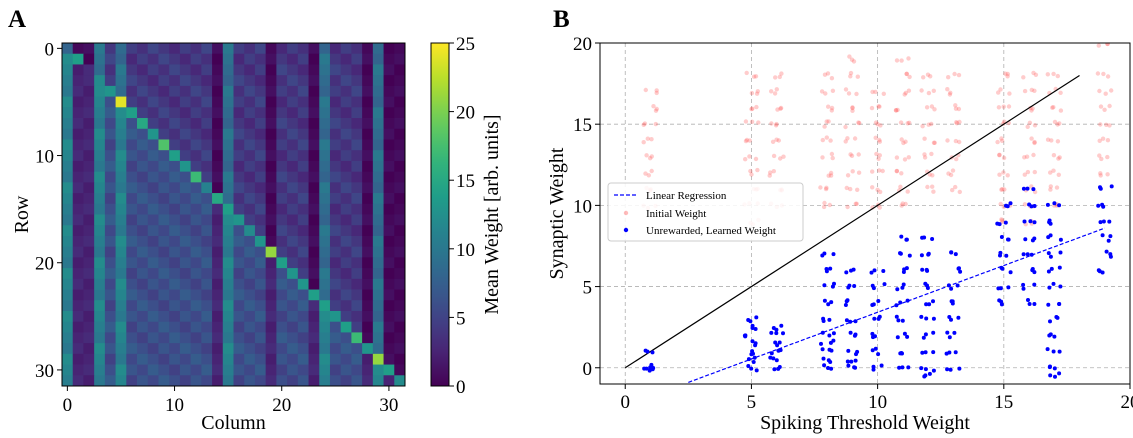 This screenshot has height=438, width=1133. I want to click on colorbar, so click(440, 214).